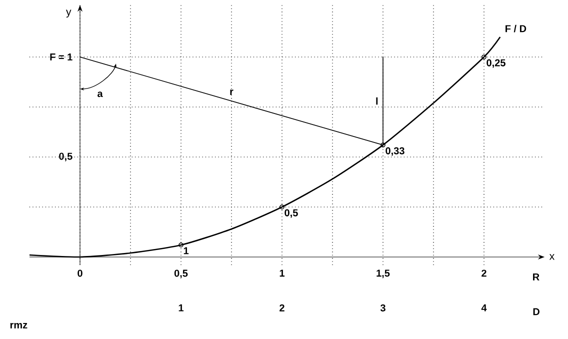 The width and height of the screenshot is (568, 339). What do you see at coordinates (496, 63) in the screenshot?
I see `annotation: 0,25` at bounding box center [496, 63].